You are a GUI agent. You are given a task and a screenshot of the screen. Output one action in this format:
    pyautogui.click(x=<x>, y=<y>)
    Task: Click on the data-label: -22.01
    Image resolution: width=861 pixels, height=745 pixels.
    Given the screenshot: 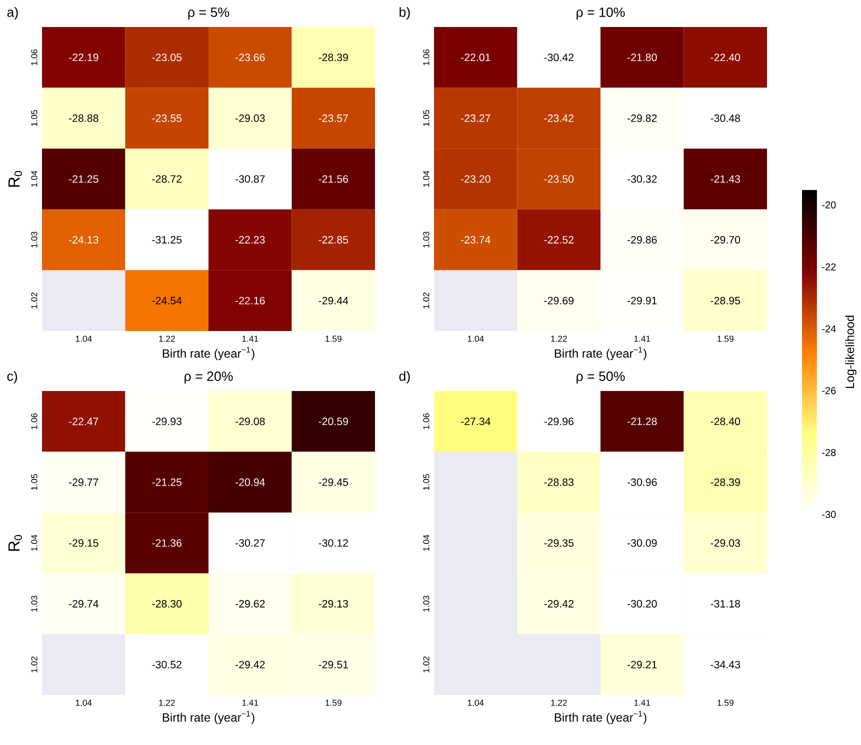 What is the action you would take?
    pyautogui.click(x=475, y=58)
    